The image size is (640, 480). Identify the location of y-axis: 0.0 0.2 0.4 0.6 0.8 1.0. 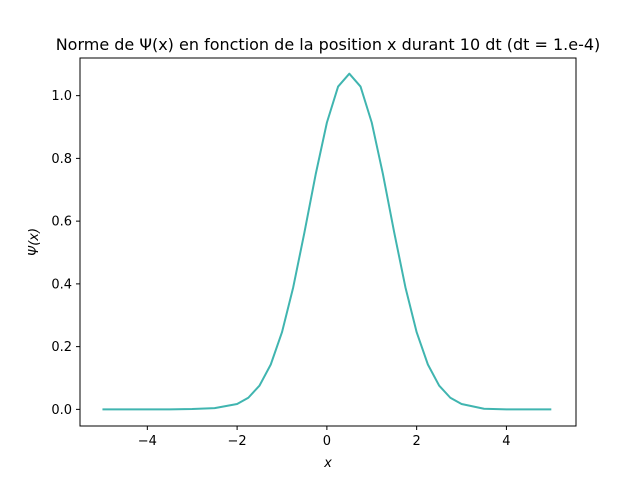
(65, 253).